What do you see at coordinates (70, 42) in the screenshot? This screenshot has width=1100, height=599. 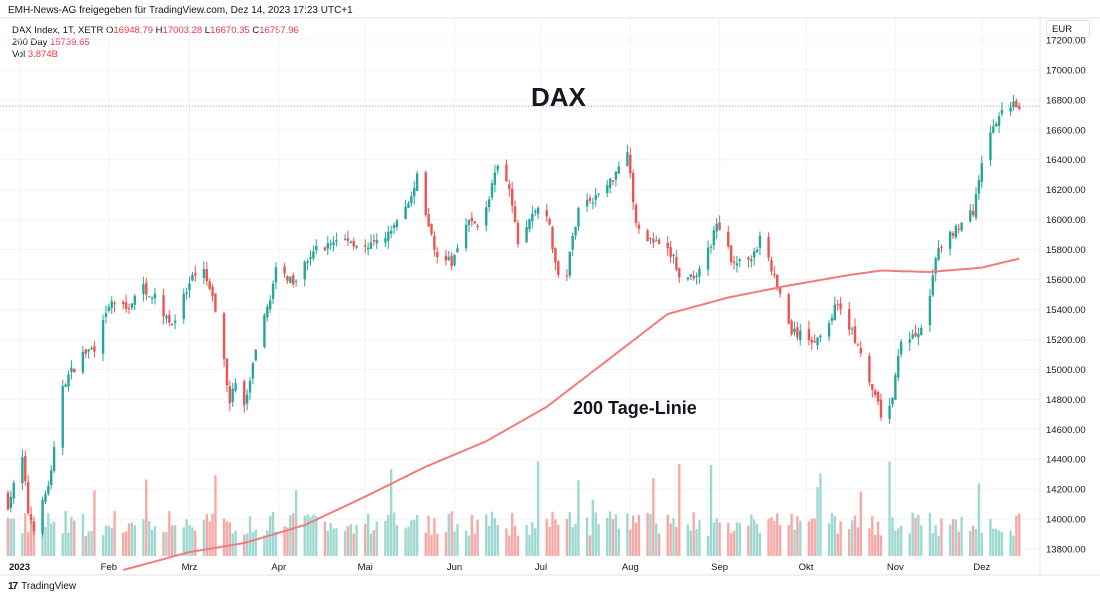 I see `ma-value: 15739.65` at bounding box center [70, 42].